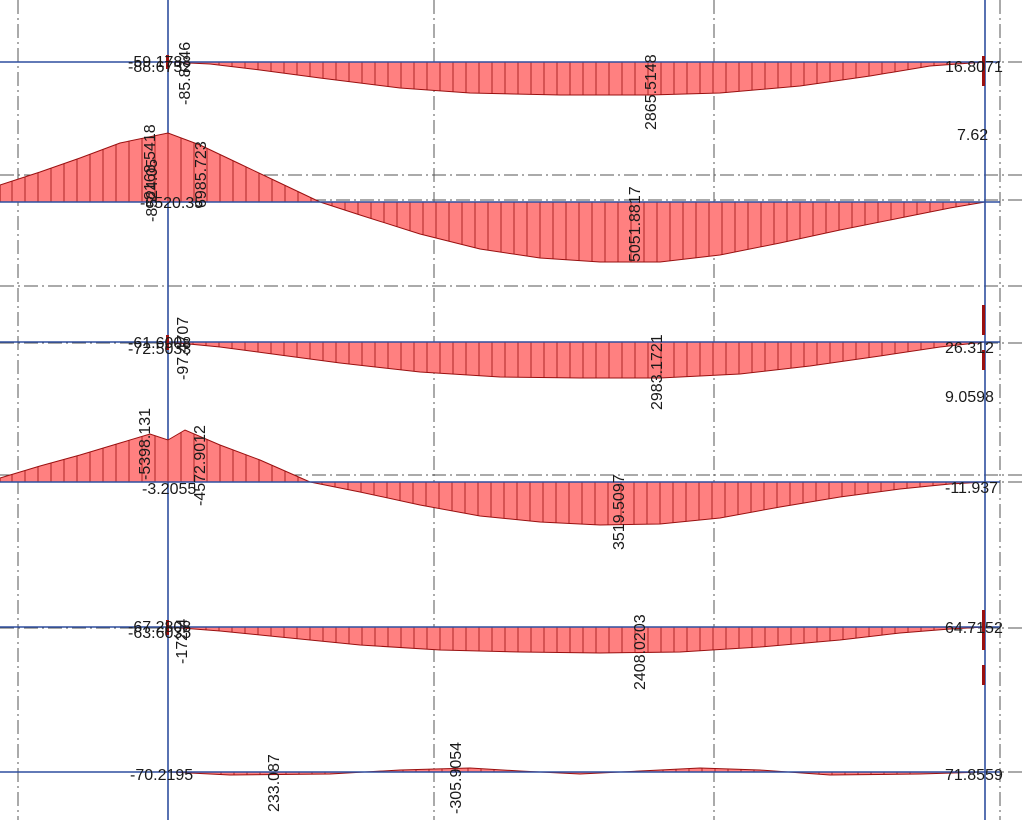 This screenshot has height=820, width=1024. I want to click on value-label: -8520.35, so click(171, 203).